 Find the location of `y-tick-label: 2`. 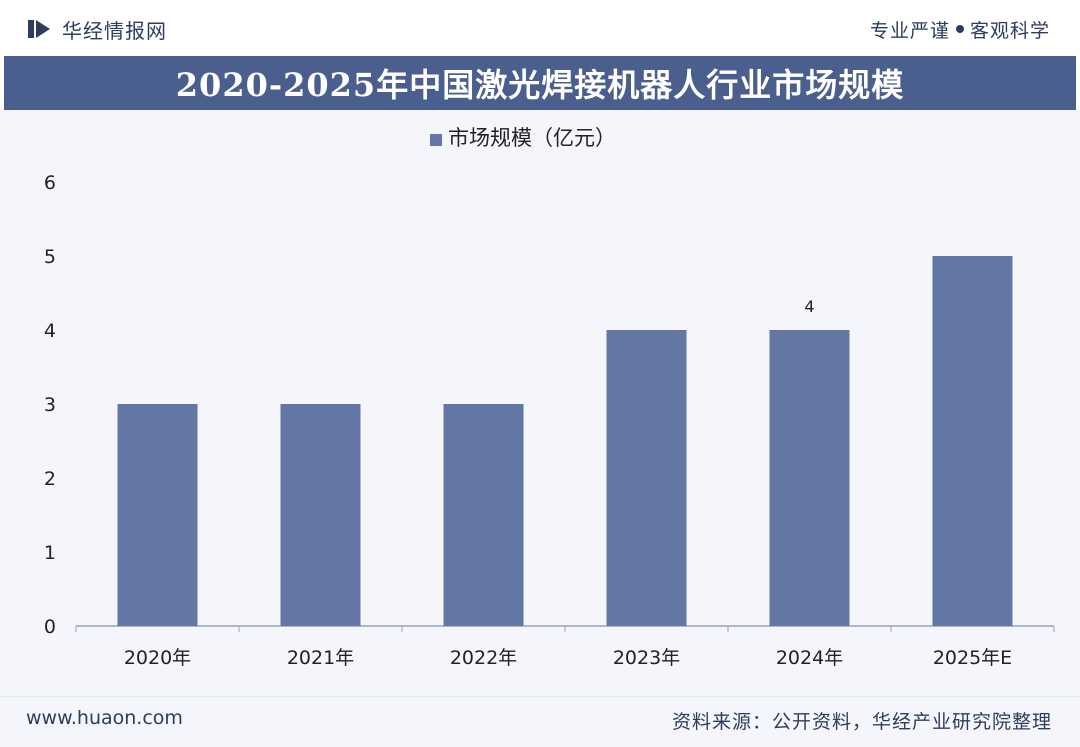

y-tick-label: 2 is located at coordinates (50, 479).